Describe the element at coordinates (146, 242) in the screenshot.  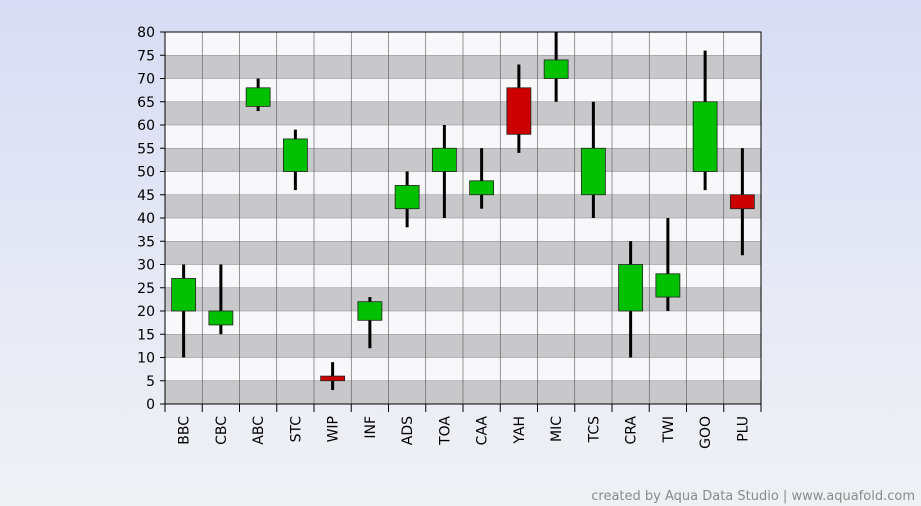
I see `y-tick-label: 35` at that location.